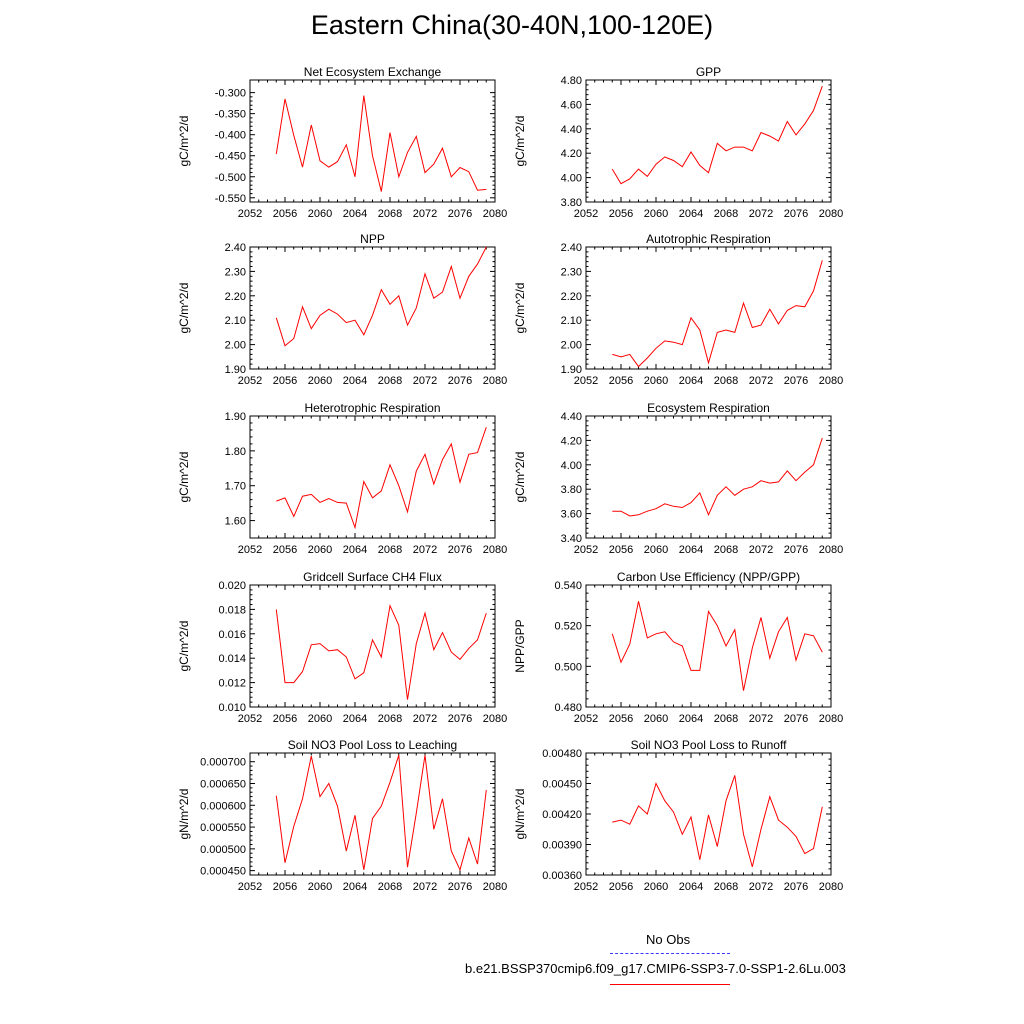  What do you see at coordinates (520, 645) in the screenshot?
I see `y-axis-label: NPP/GPP` at bounding box center [520, 645].